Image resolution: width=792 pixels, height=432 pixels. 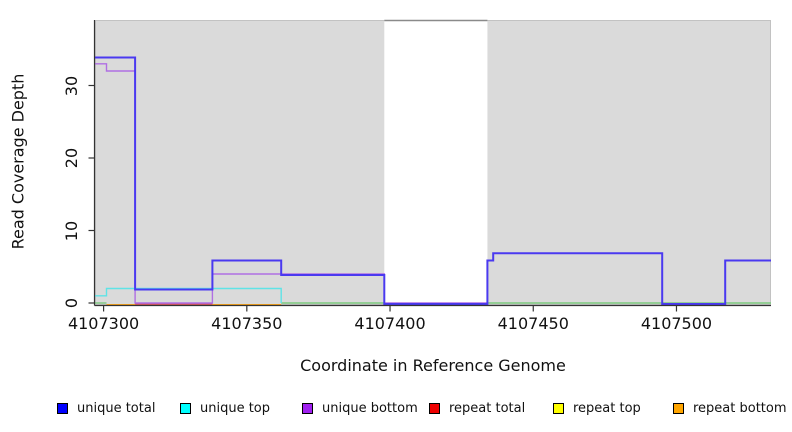 What do you see at coordinates (487, 408) in the screenshot?
I see `legend-label: repeat total` at bounding box center [487, 408].